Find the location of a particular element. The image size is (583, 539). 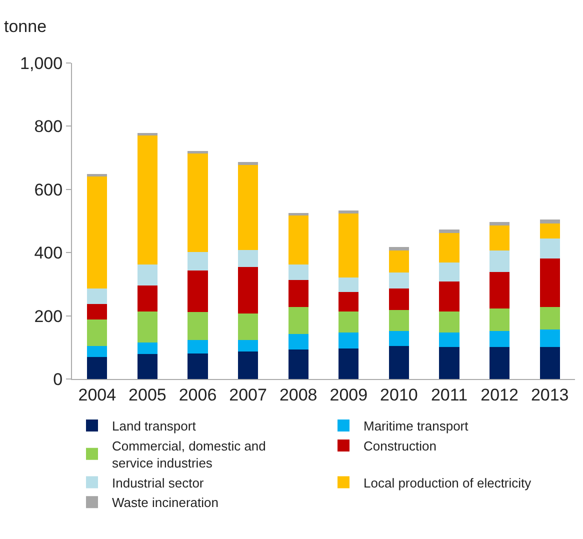

x-tick-label: 2013 is located at coordinates (549, 394).